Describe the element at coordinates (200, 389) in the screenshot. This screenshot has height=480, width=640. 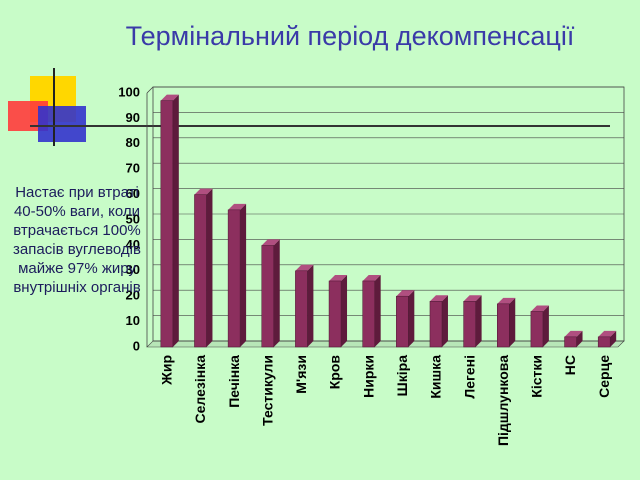
I see `x-tick-label: Селезінка` at that location.